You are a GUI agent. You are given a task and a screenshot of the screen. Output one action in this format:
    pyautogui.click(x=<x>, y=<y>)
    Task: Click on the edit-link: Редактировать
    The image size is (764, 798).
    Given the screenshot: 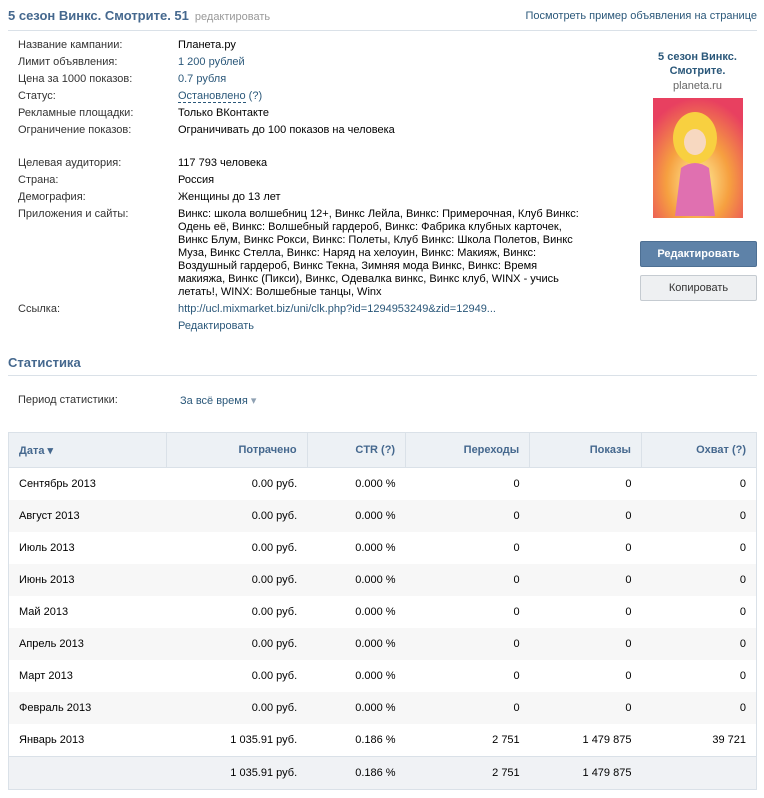 What is the action you would take?
    pyautogui.click(x=216, y=326)
    